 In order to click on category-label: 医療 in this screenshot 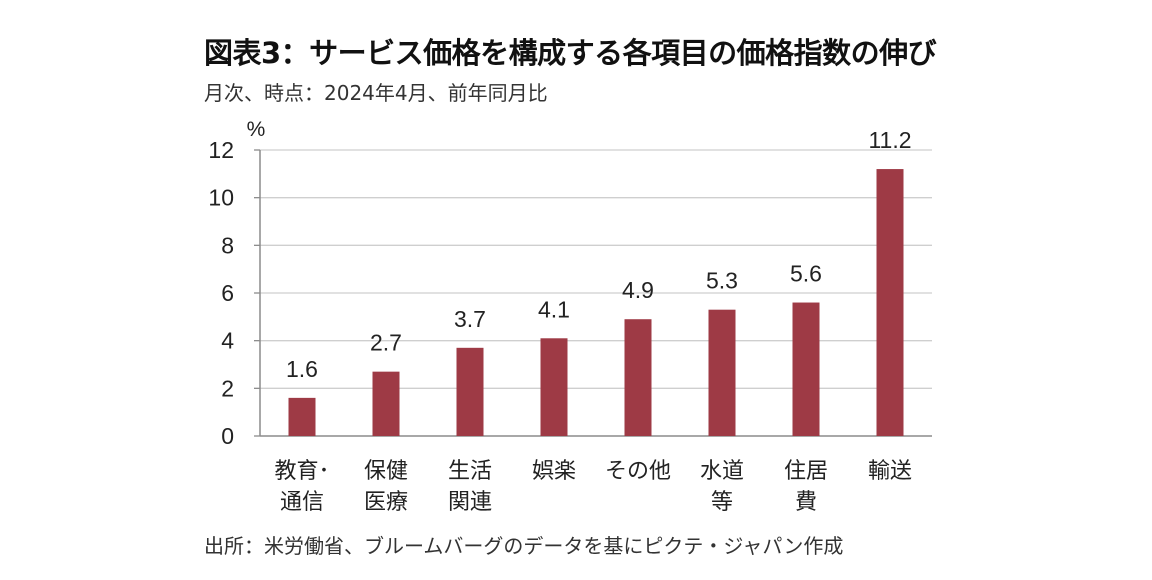, I will do `click(386, 502)`.